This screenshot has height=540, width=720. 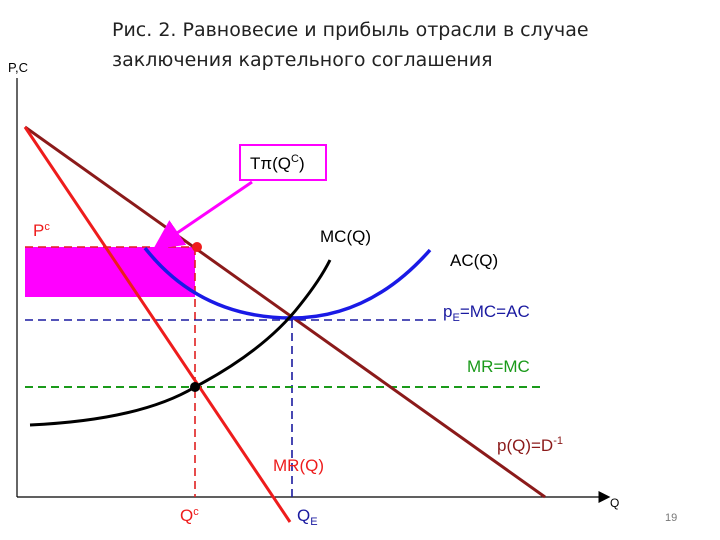 What do you see at coordinates (671, 518) in the screenshot?
I see `page-number: 19` at bounding box center [671, 518].